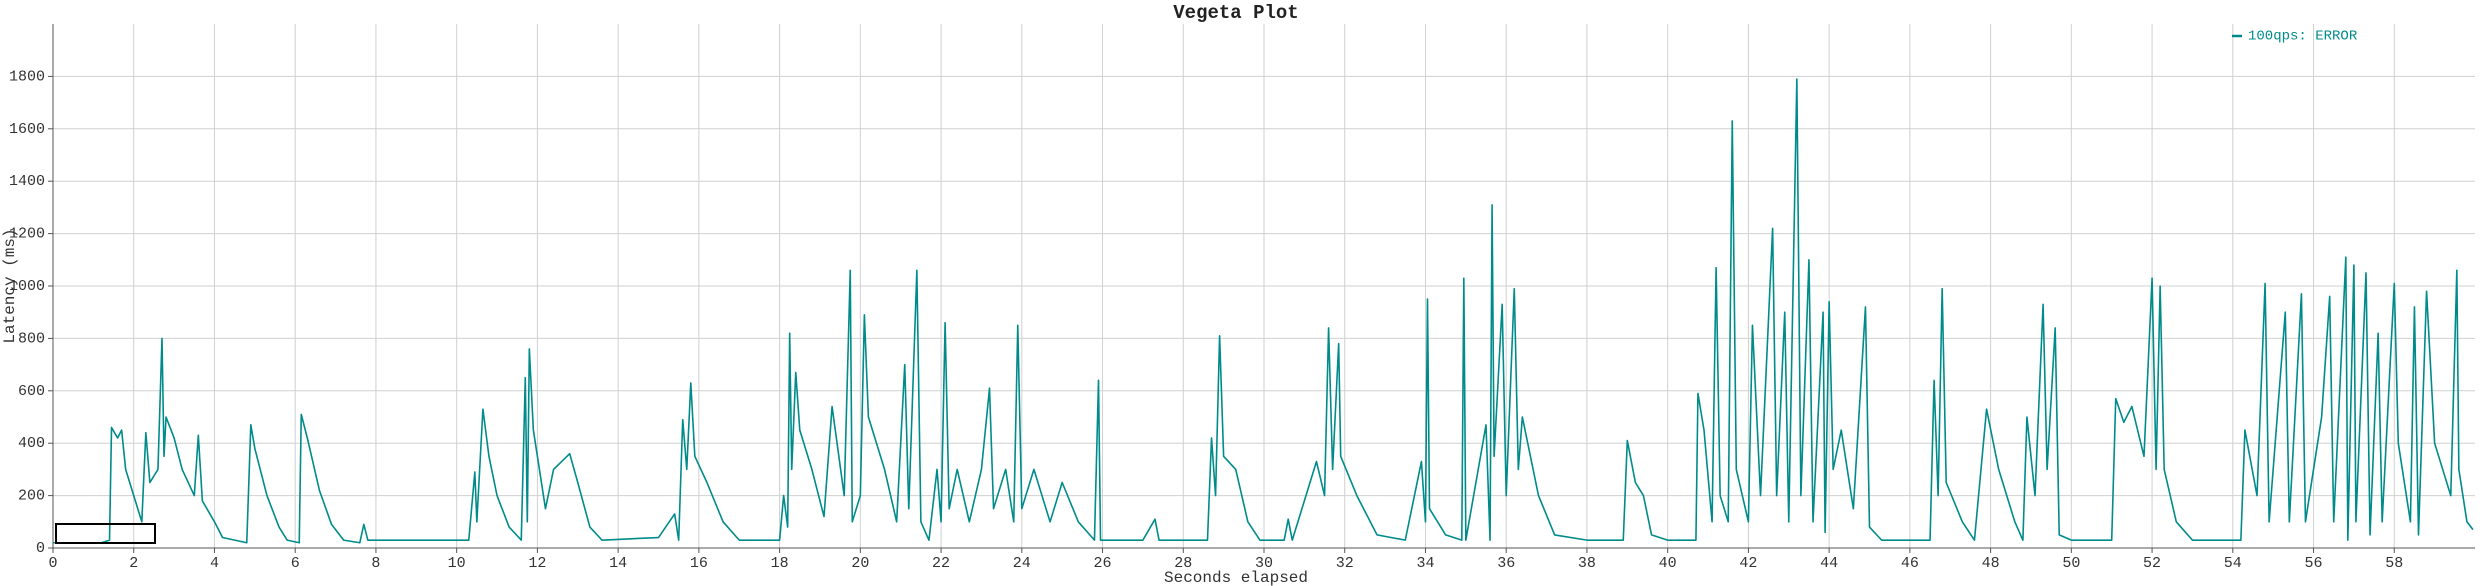  Describe the element at coordinates (1506, 563) in the screenshot. I see `x-tick-label: 36` at that location.